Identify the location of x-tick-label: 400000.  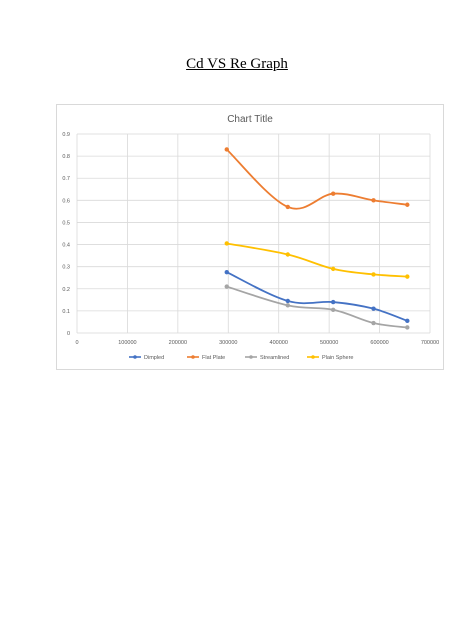
(279, 343).